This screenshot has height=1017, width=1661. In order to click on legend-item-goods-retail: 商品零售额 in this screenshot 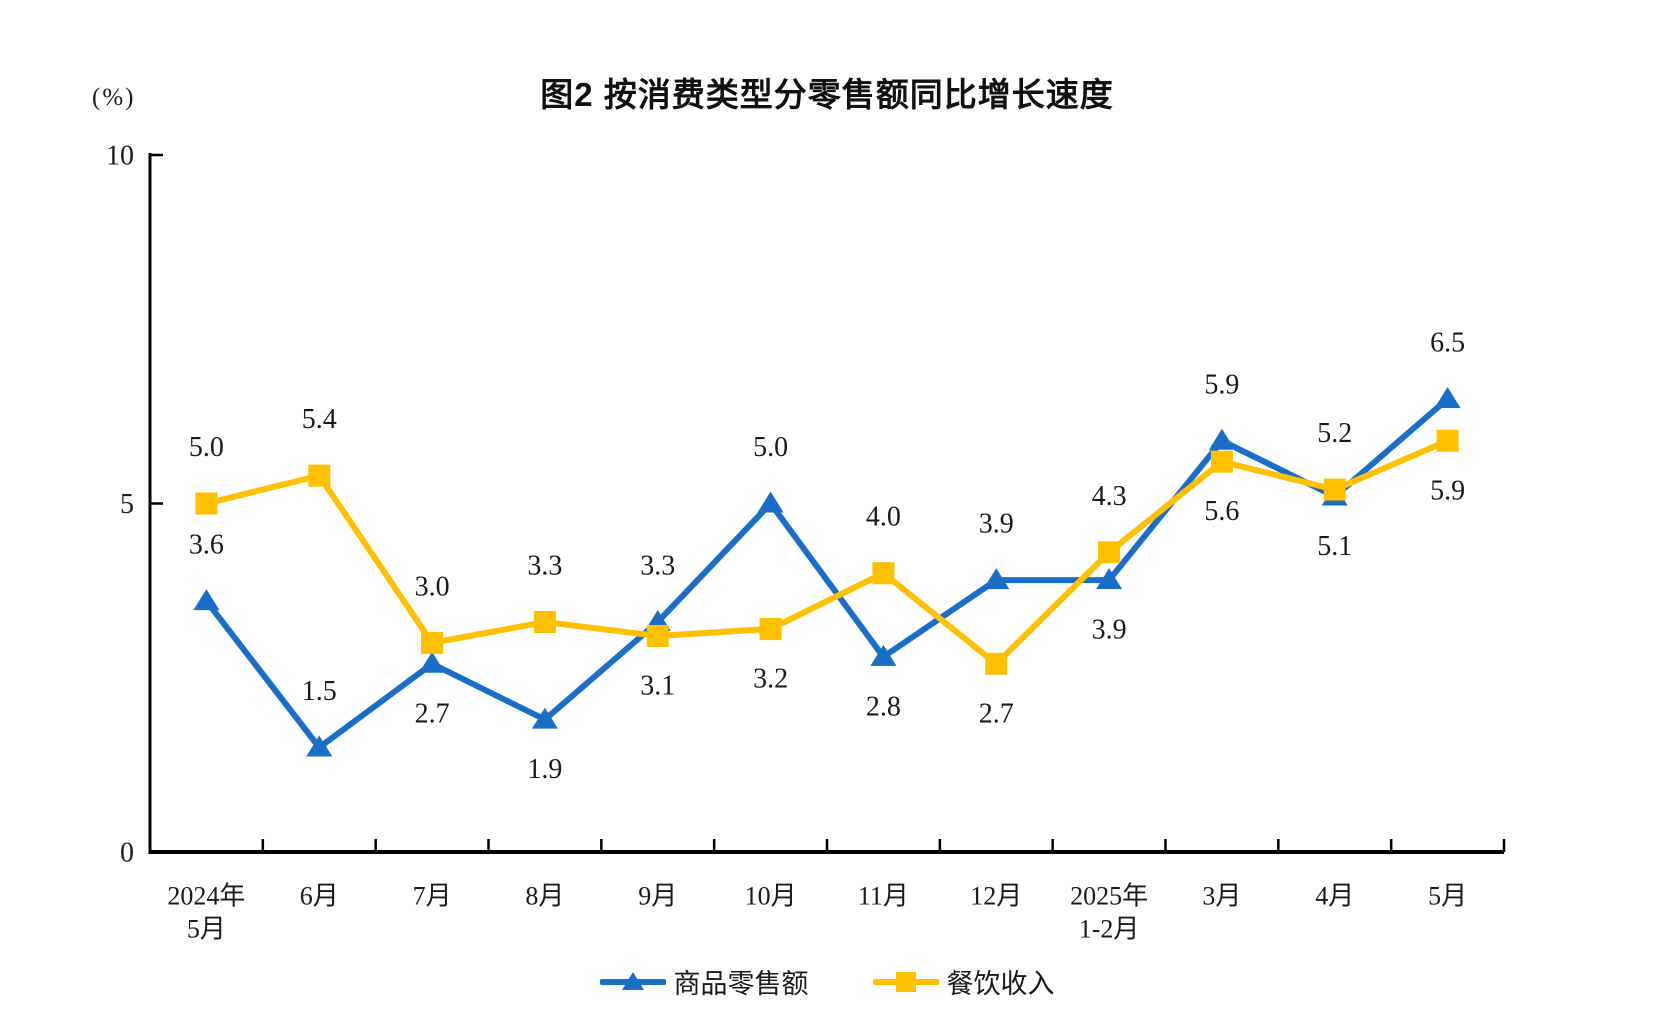, I will do `click(704, 981)`.